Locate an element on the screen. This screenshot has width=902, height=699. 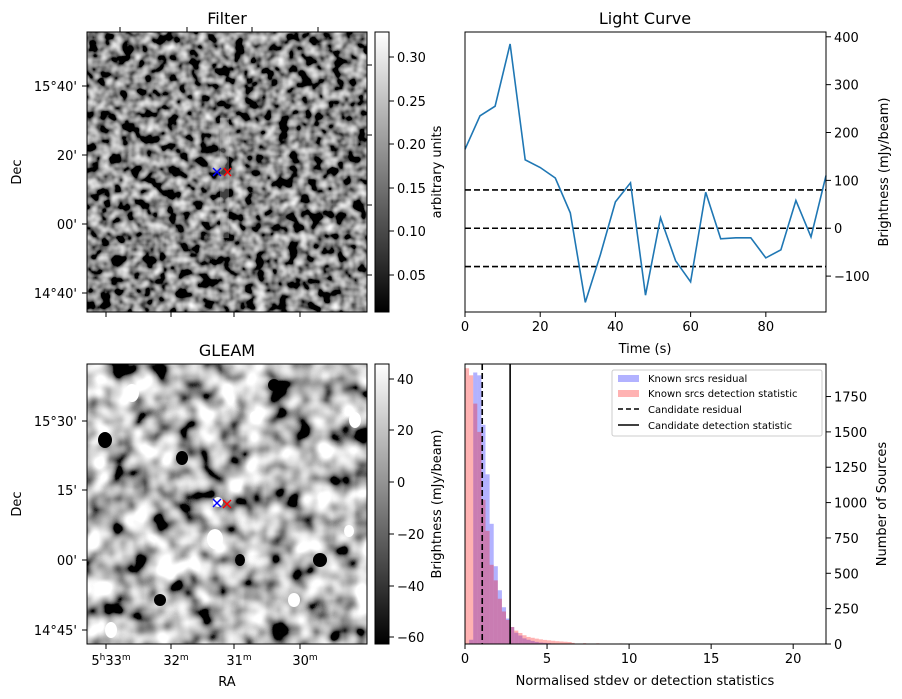
gleam-colorbar is located at coordinates (382, 504).